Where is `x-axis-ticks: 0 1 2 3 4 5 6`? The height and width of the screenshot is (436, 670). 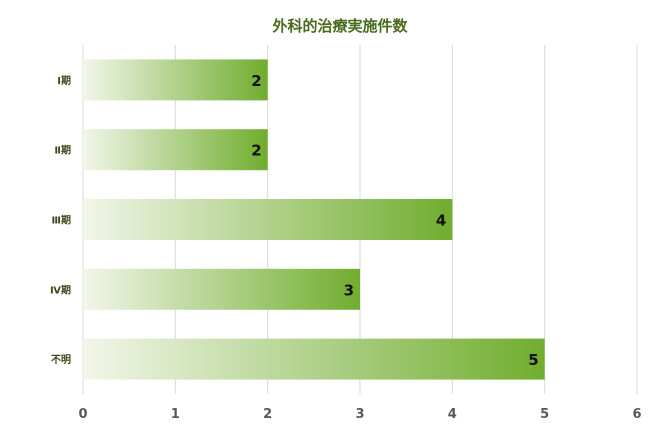 x-axis-ticks: 0 1 2 3 4 5 6 is located at coordinates (359, 414).